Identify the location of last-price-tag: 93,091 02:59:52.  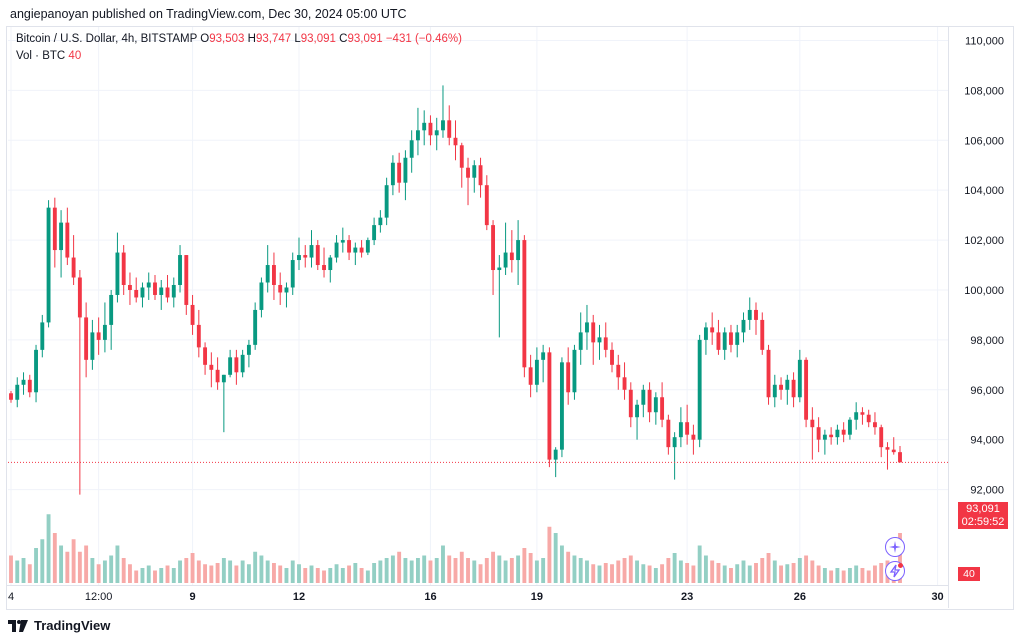
(983, 515).